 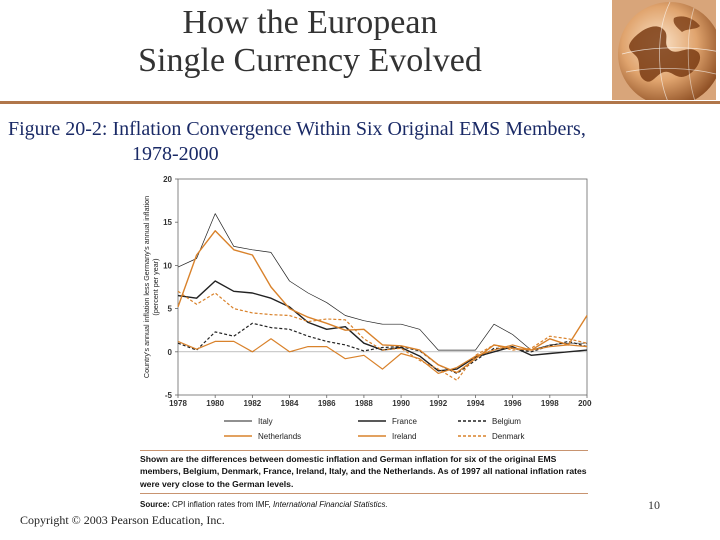 What do you see at coordinates (265, 421) in the screenshot?
I see `legend-label-italy: Italy` at bounding box center [265, 421].